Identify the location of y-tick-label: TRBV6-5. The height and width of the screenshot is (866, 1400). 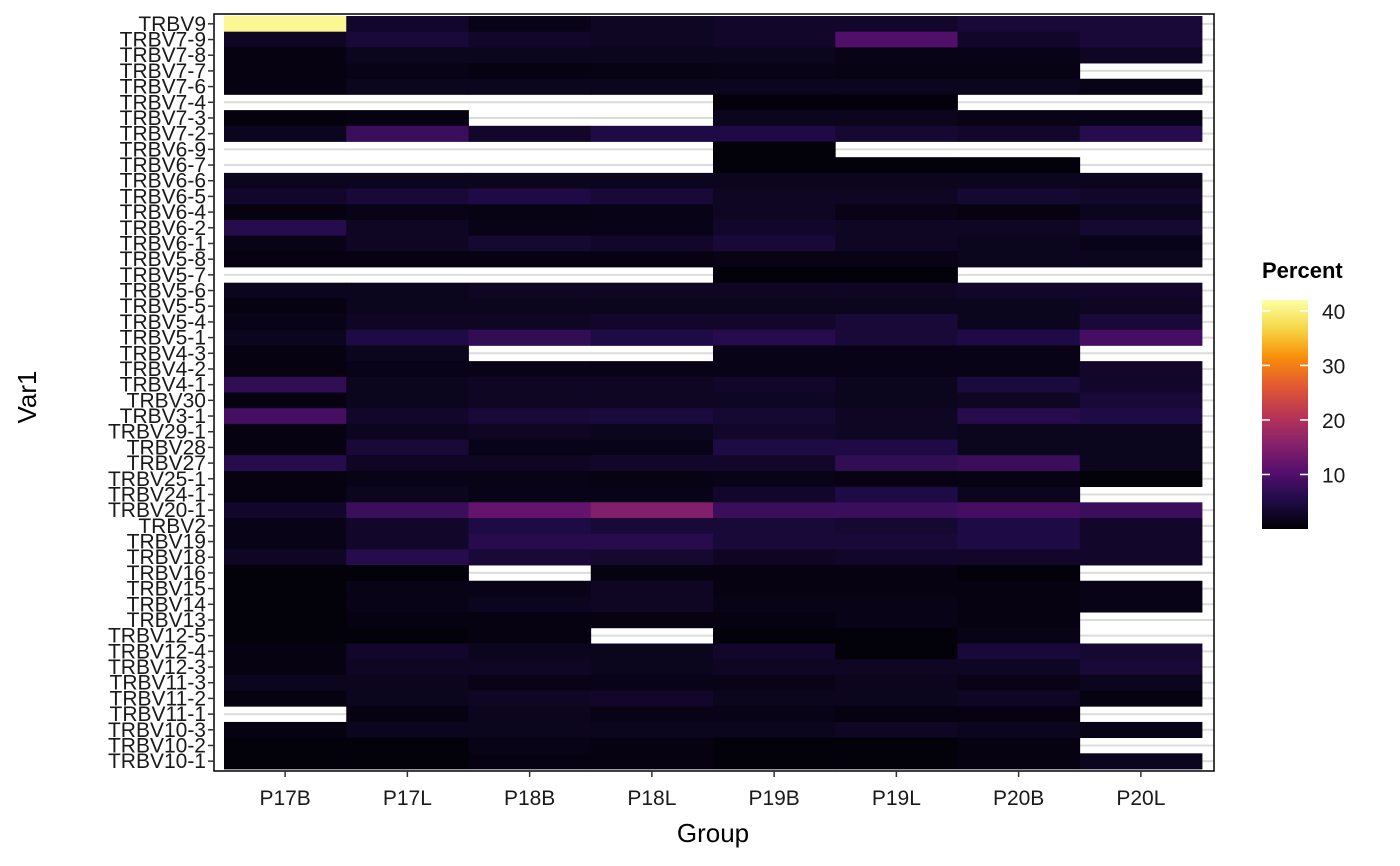
(163, 196).